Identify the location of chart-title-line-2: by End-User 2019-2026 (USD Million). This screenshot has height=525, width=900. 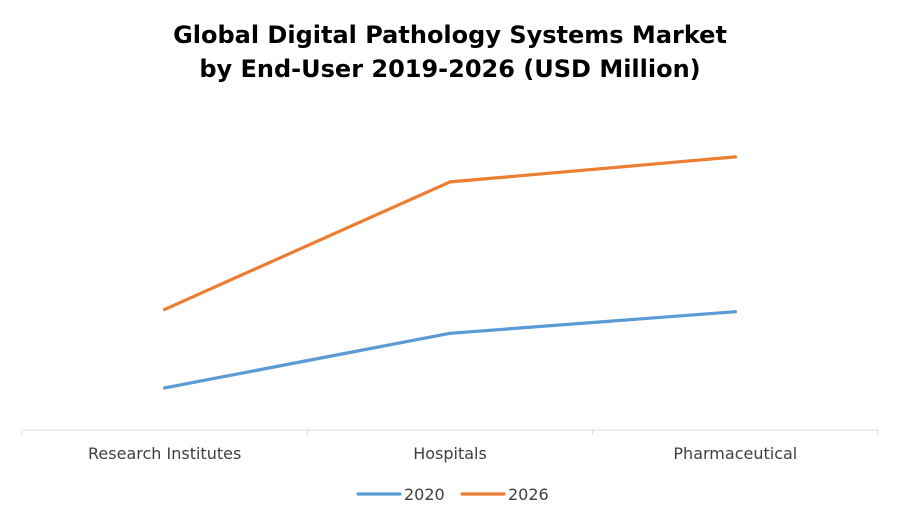
(450, 69).